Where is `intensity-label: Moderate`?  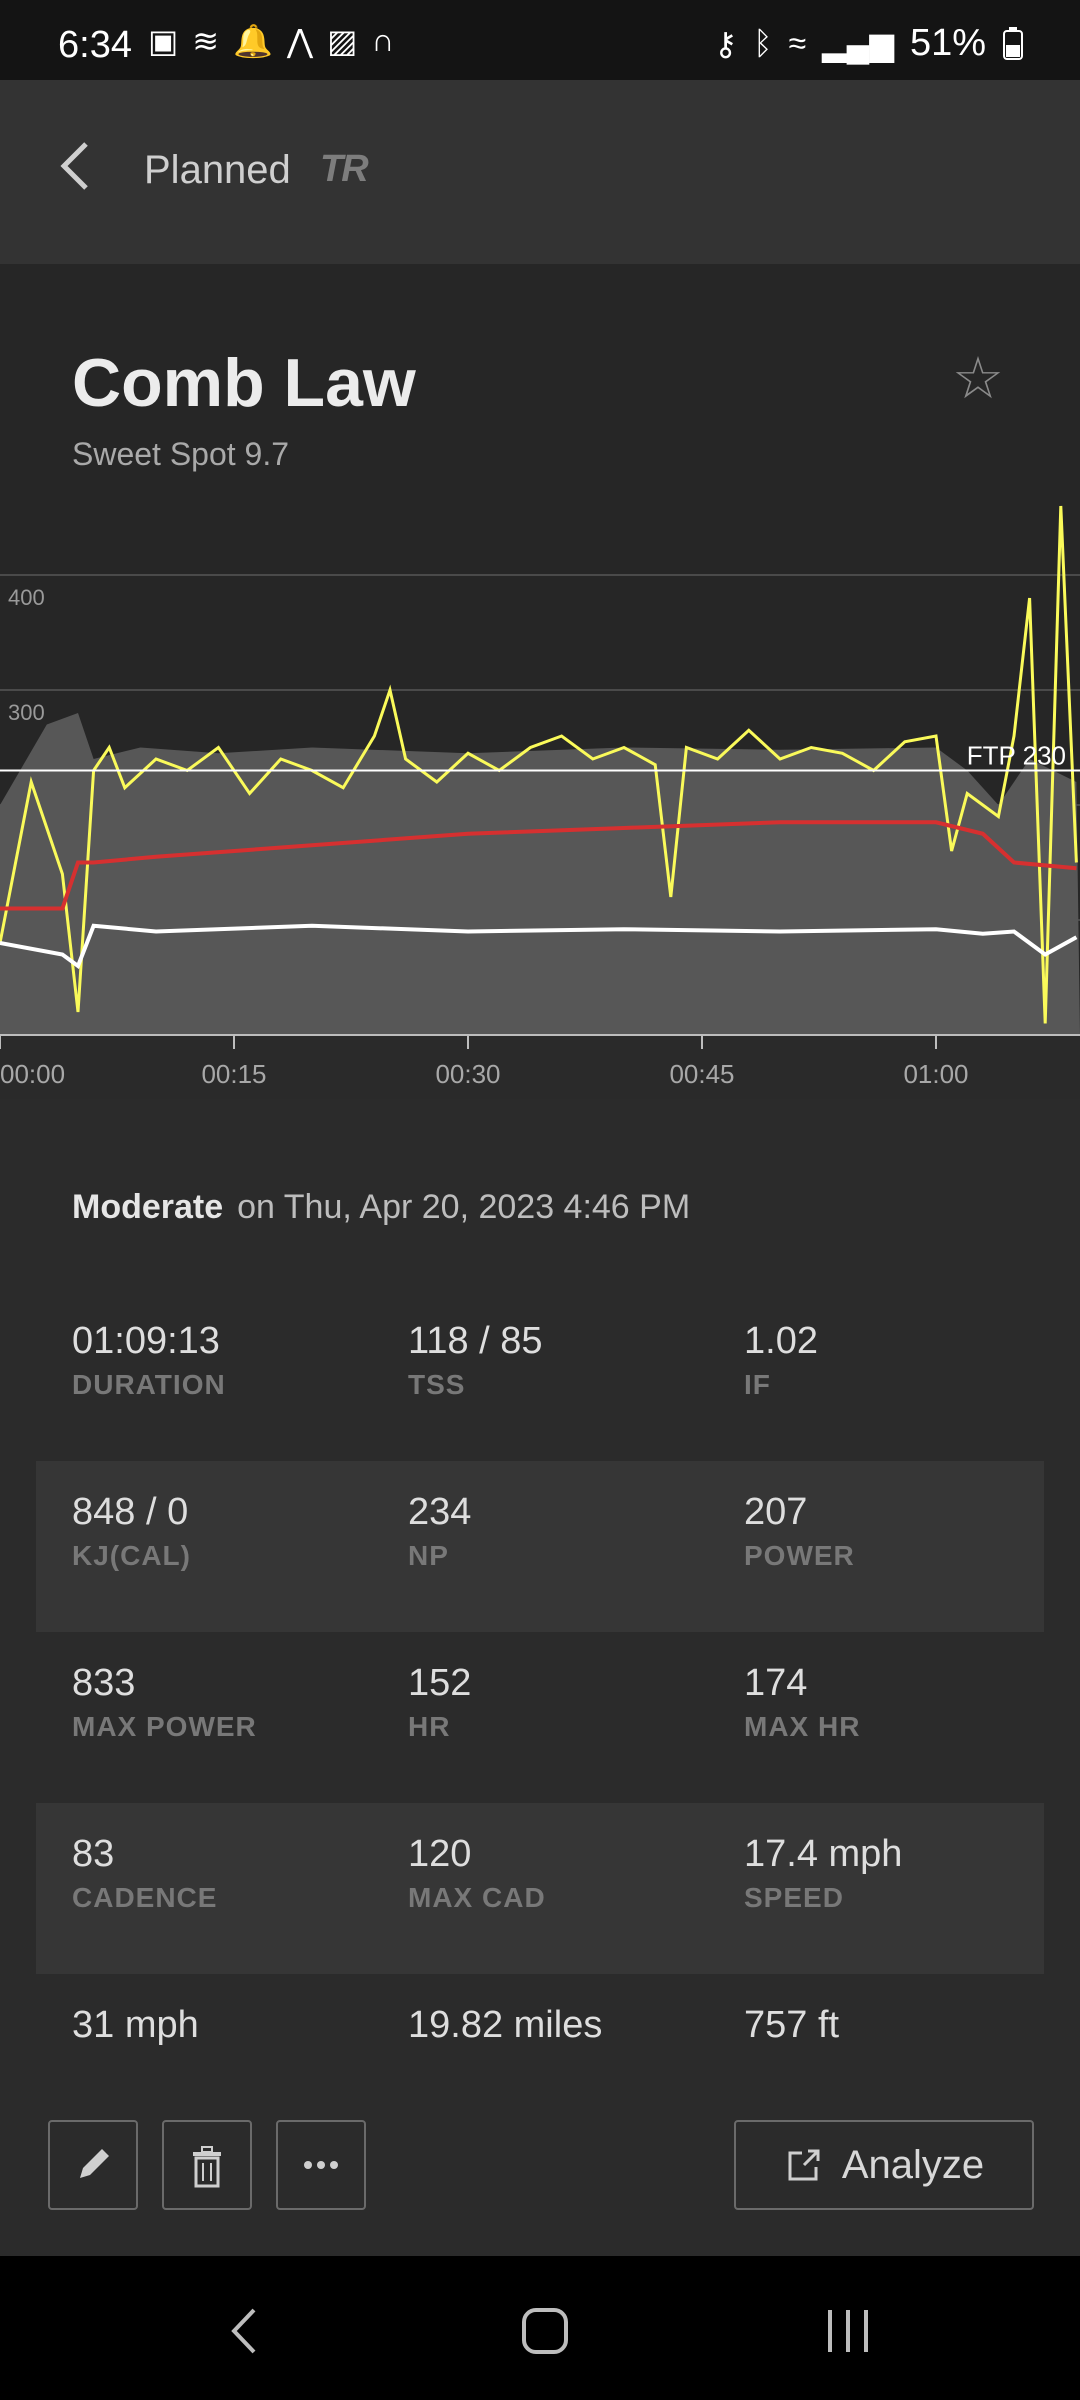
intensity-label: Moderate is located at coordinates (148, 1207).